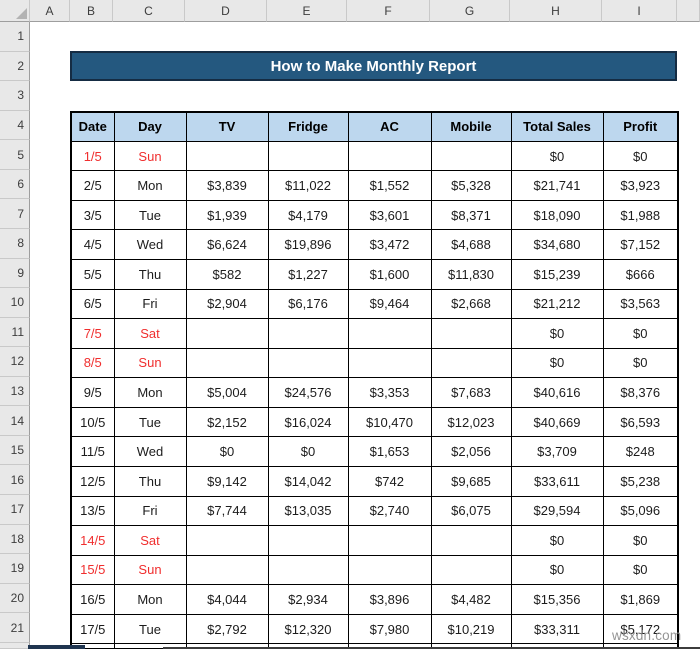 This screenshot has height=649, width=700. What do you see at coordinates (640, 511) in the screenshot?
I see `cell-profit-row13: $5,096` at bounding box center [640, 511].